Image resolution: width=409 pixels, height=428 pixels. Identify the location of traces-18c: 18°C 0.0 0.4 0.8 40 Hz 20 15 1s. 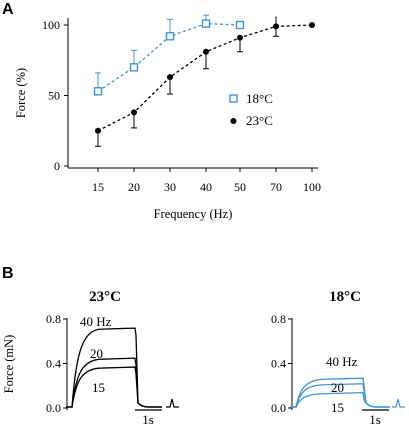
(338, 358).